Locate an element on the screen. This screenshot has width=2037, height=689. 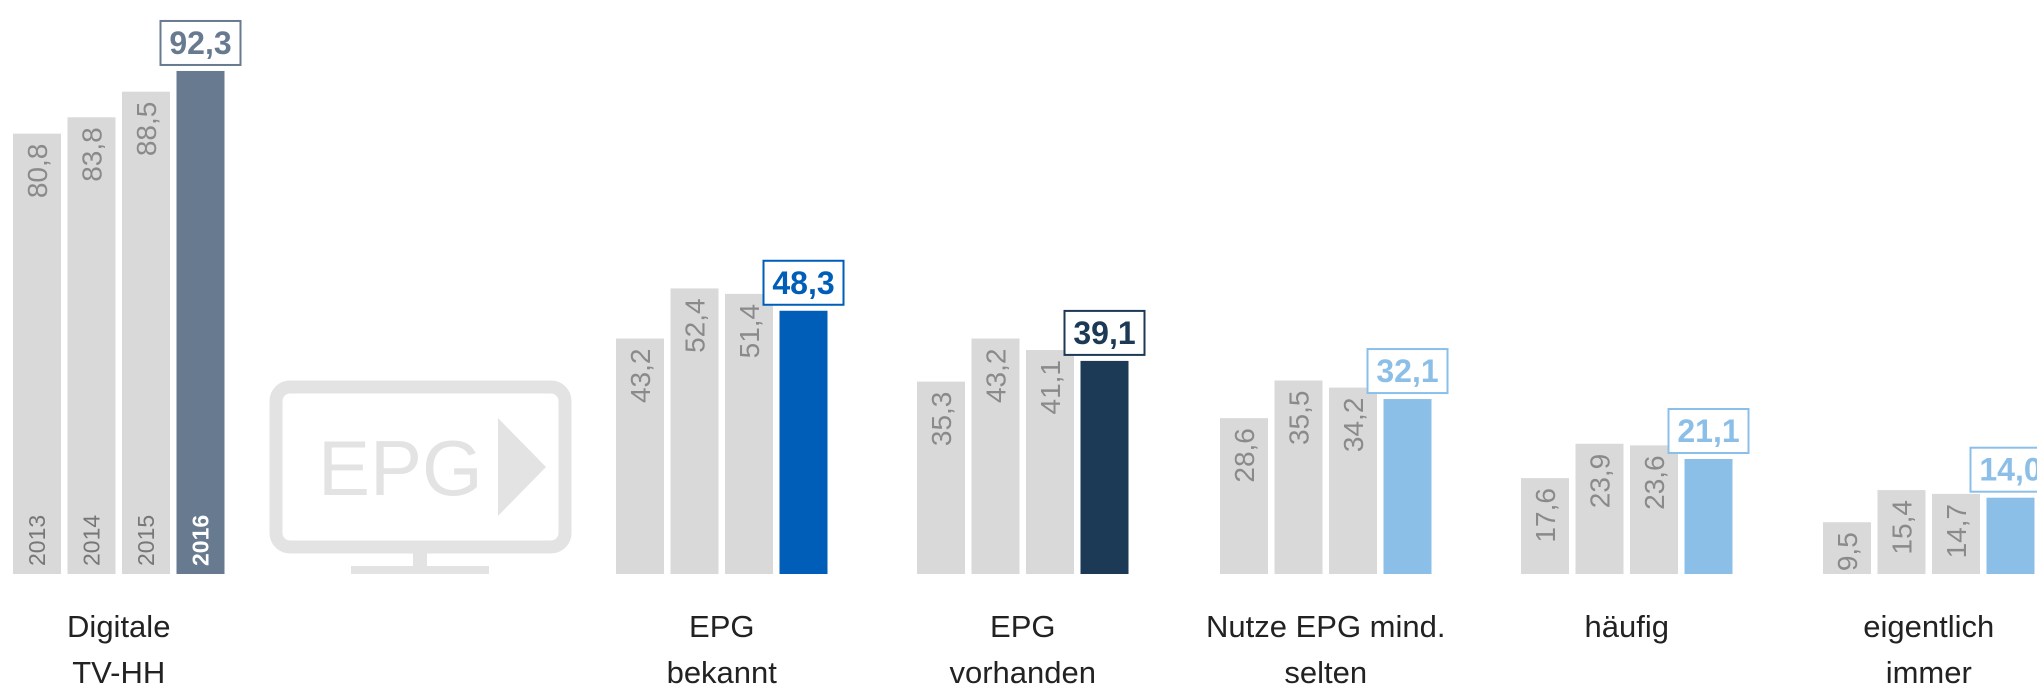
category-label: häufig is located at coordinates (1627, 626).